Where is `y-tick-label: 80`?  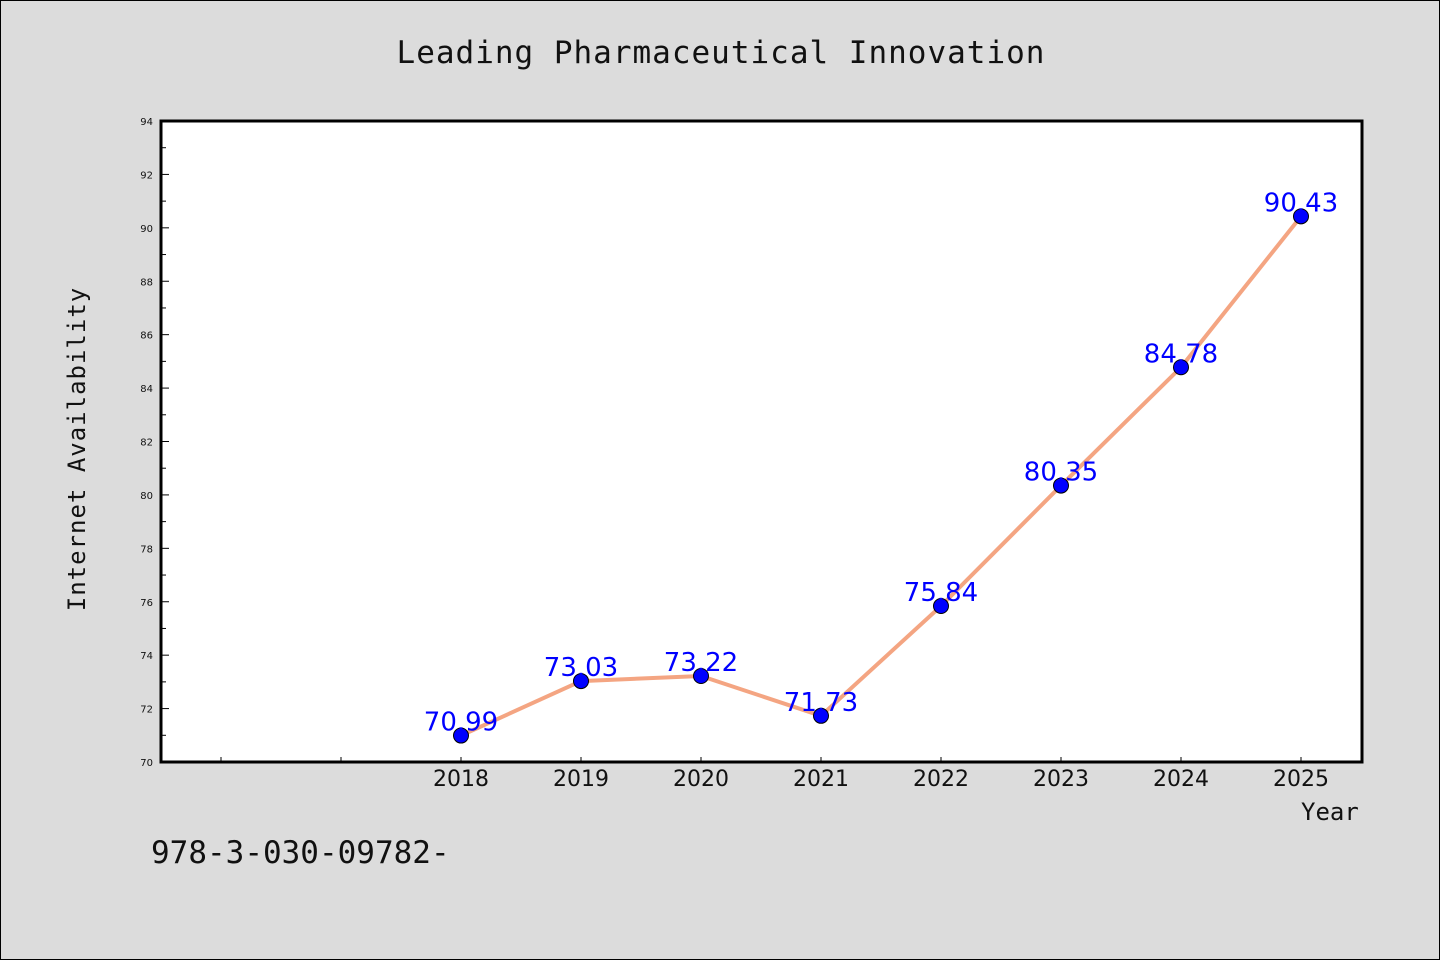
y-tick-label: 80 is located at coordinates (146, 496).